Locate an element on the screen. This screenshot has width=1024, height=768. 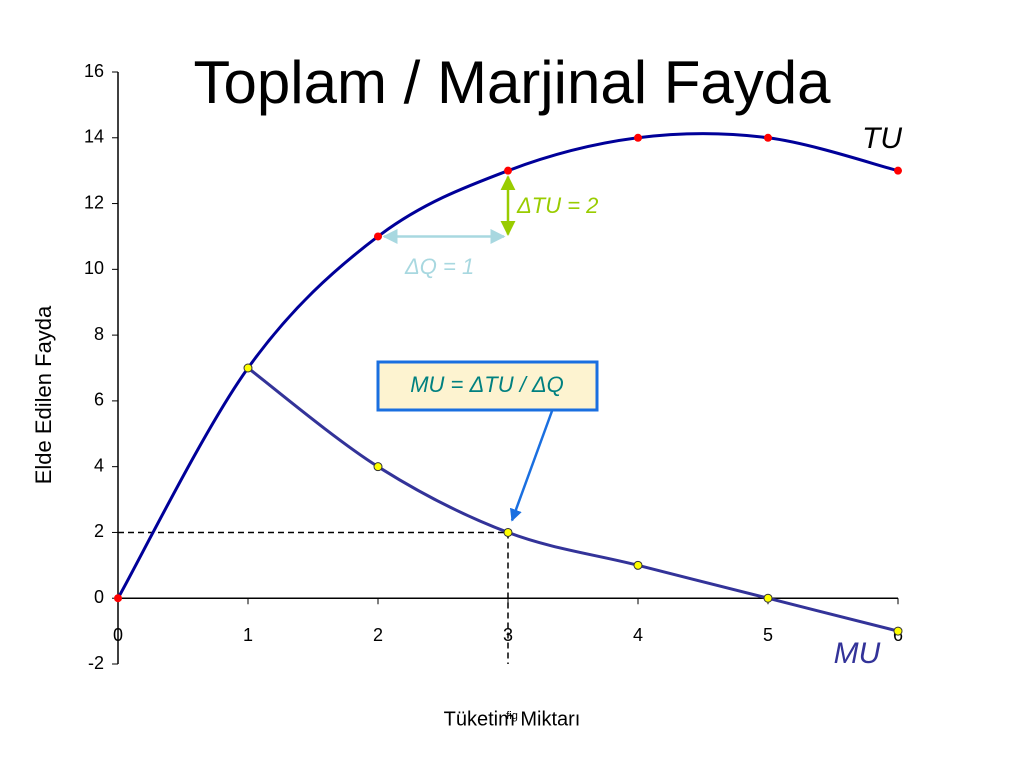
y-tick-label: 14 is located at coordinates (94, 137).